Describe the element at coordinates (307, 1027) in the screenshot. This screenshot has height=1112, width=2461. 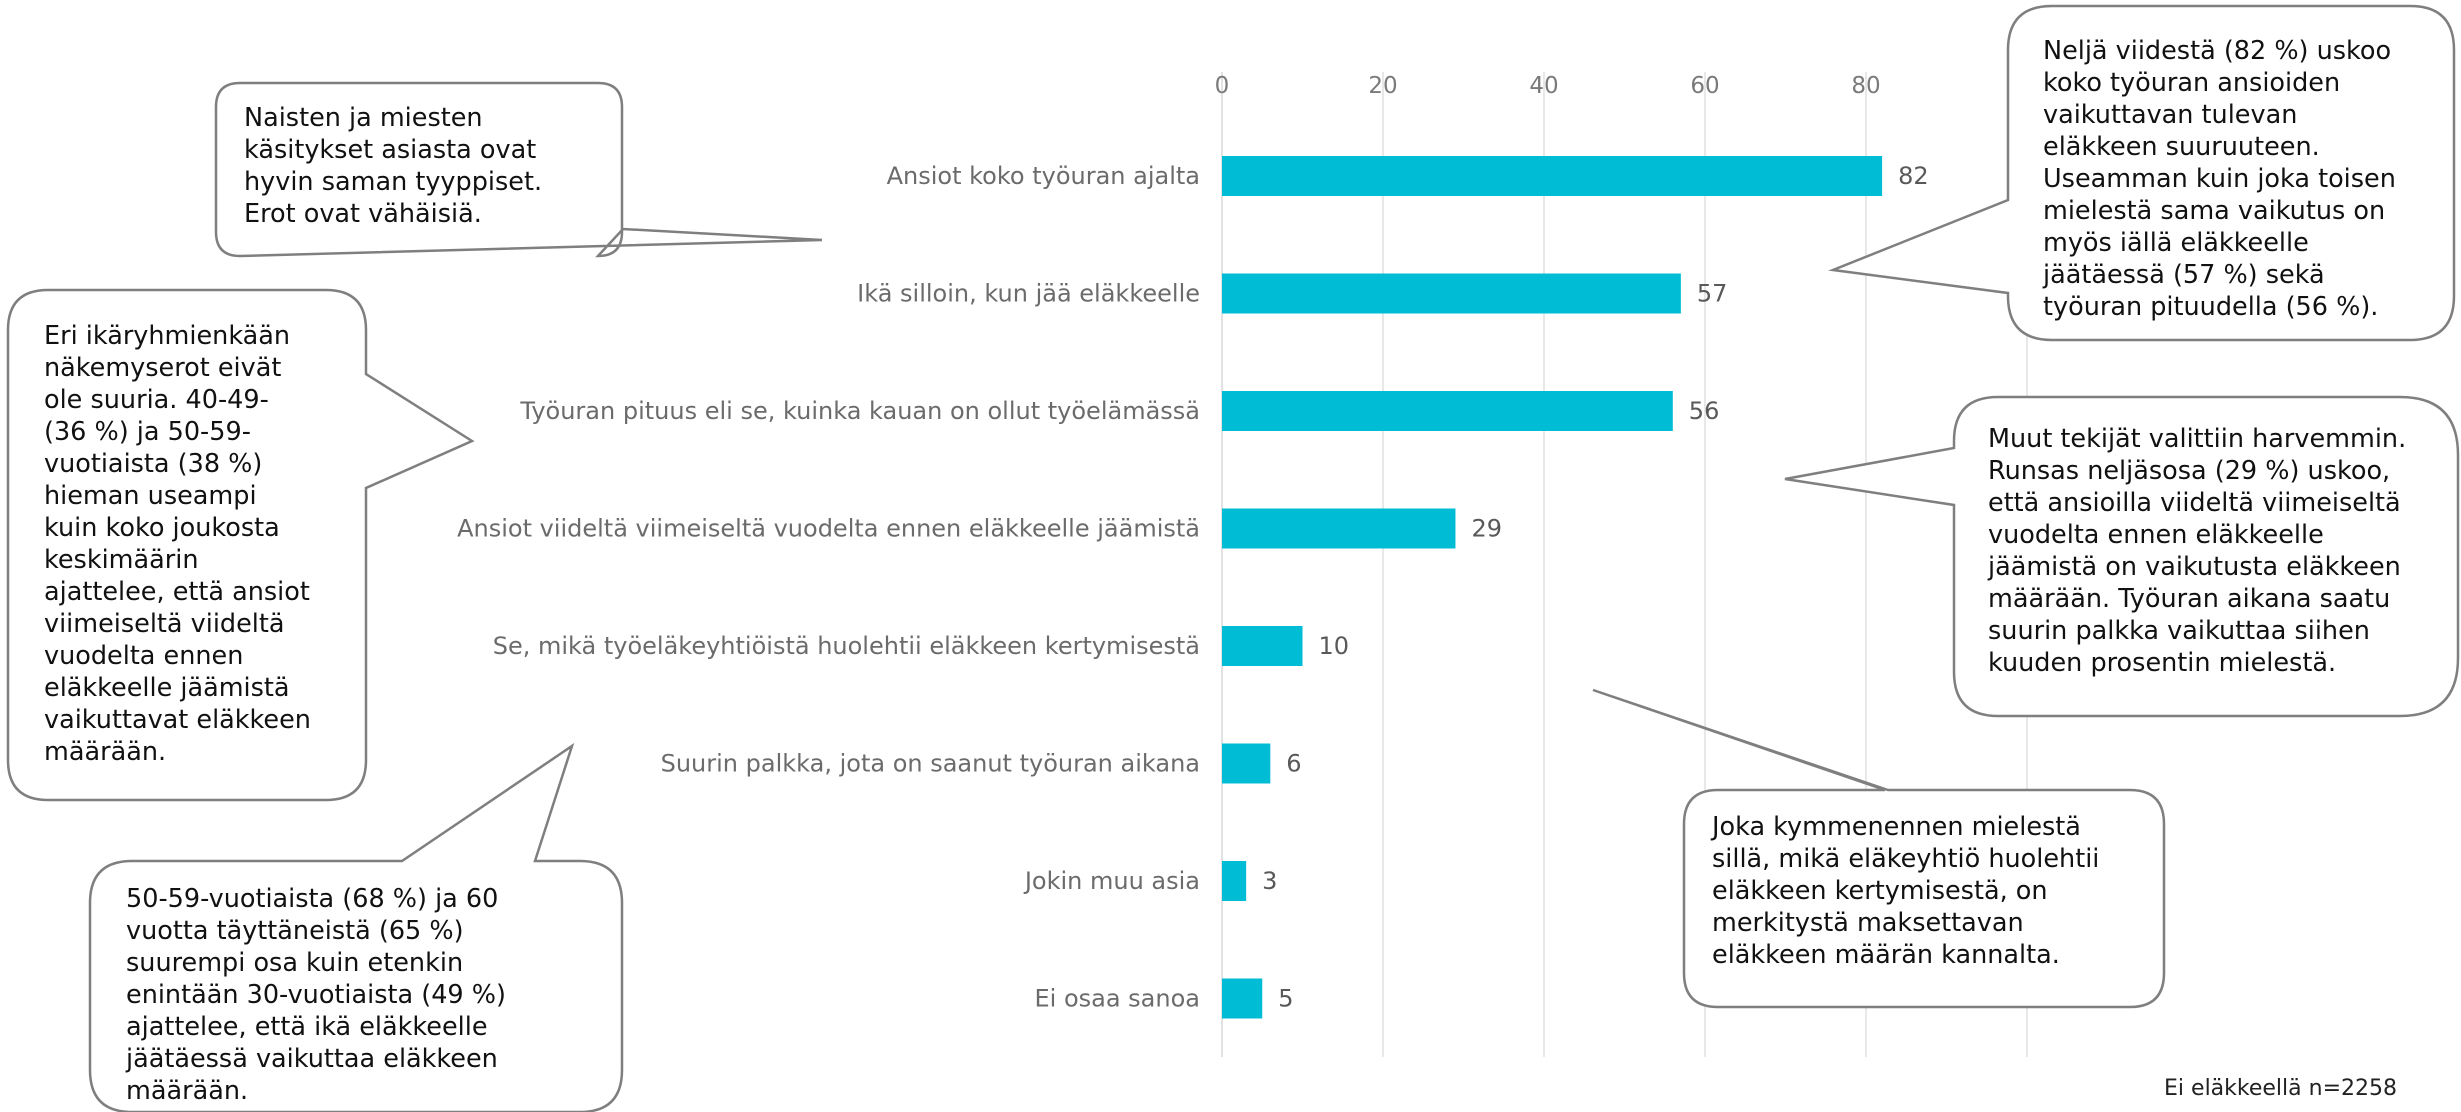
I see `callout-line: ajattelee, että ikä eläkkeelle` at that location.